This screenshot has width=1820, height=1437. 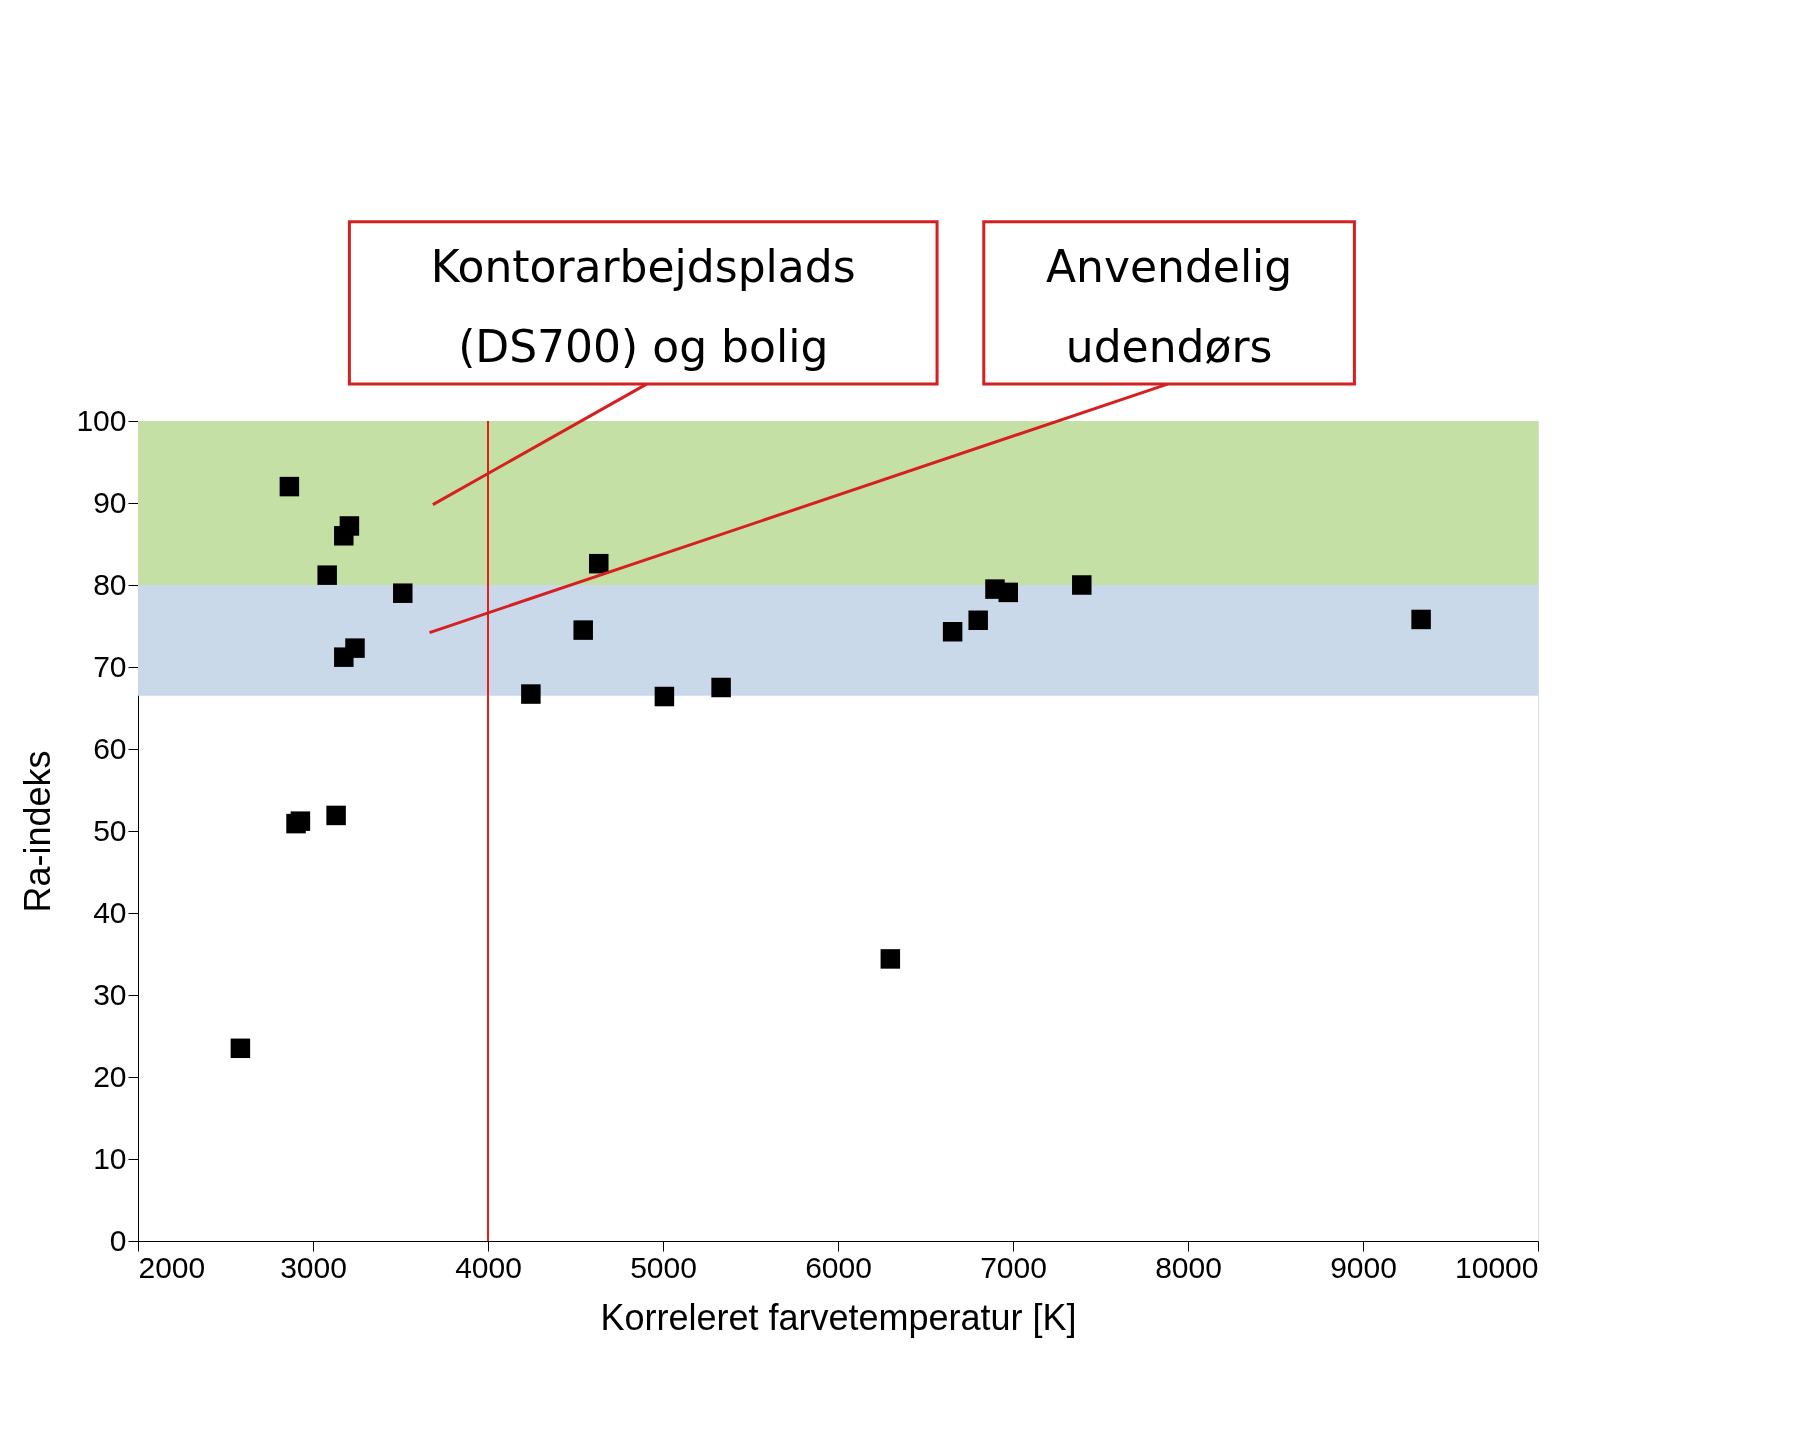 What do you see at coordinates (101, 420) in the screenshot?
I see `y-tick-label: 100` at bounding box center [101, 420].